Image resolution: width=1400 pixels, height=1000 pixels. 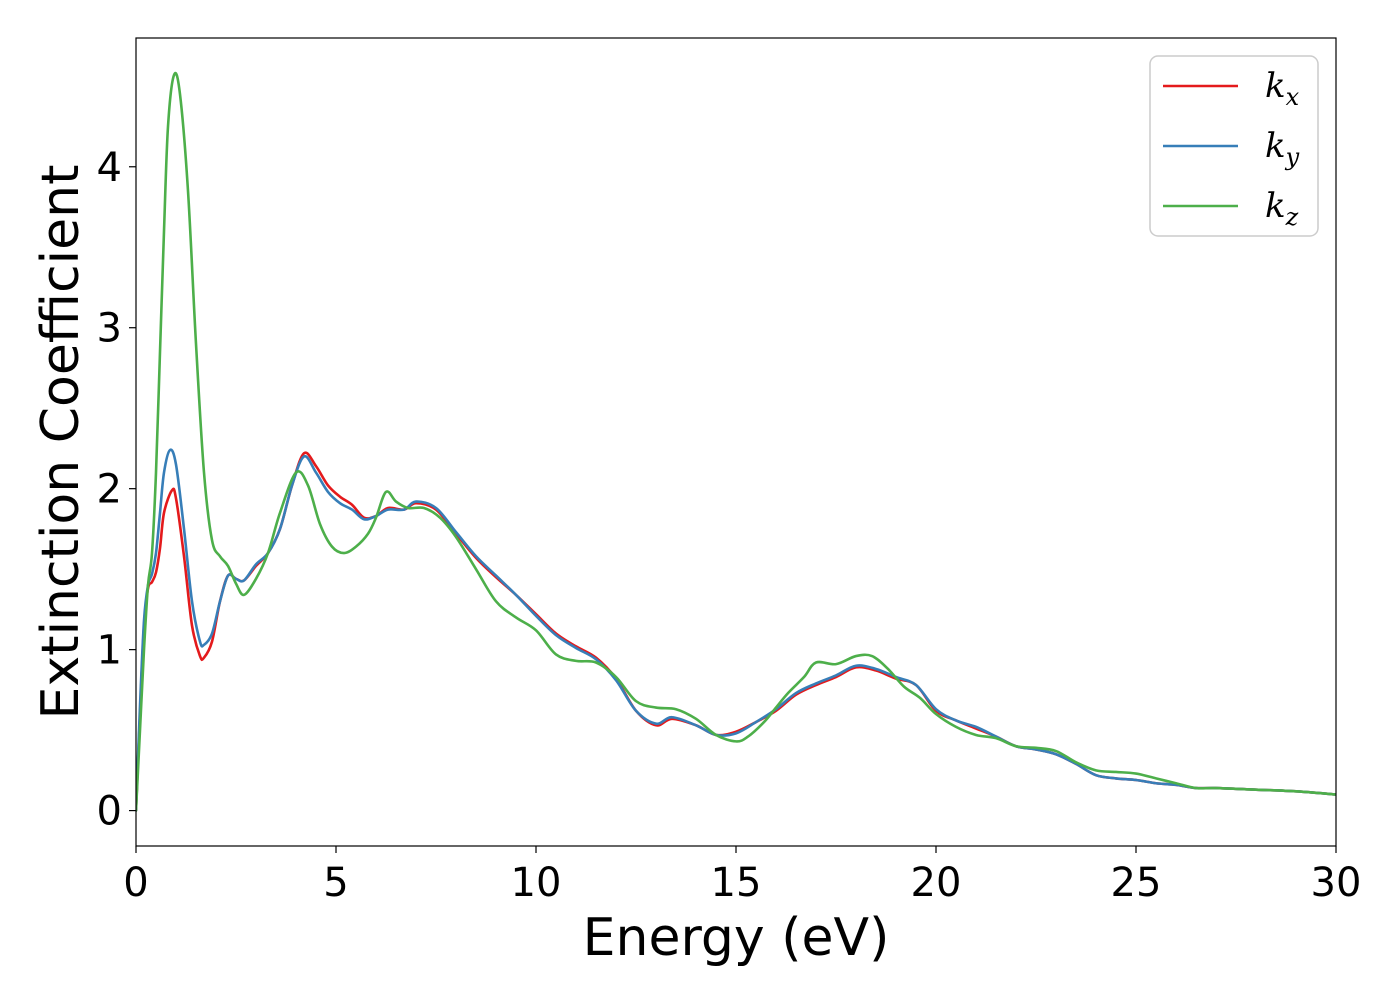 What do you see at coordinates (109, 490) in the screenshot?
I see `y-tick-label: 2` at bounding box center [109, 490].